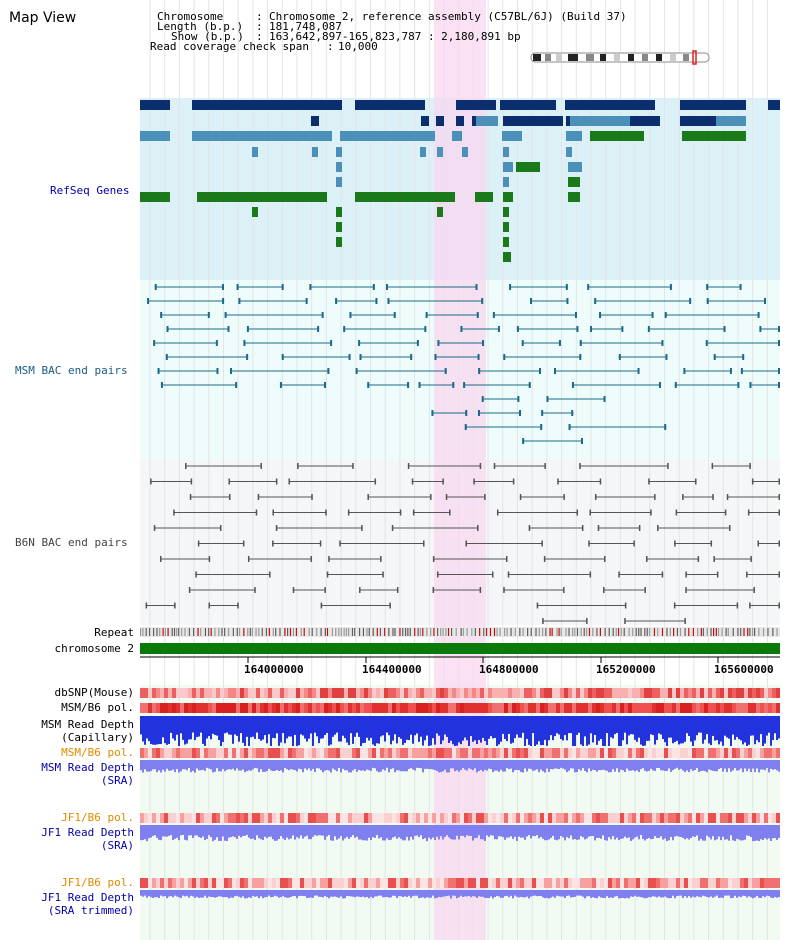 The height and width of the screenshot is (940, 800). I want to click on repeat-track-features, so click(460, 632).